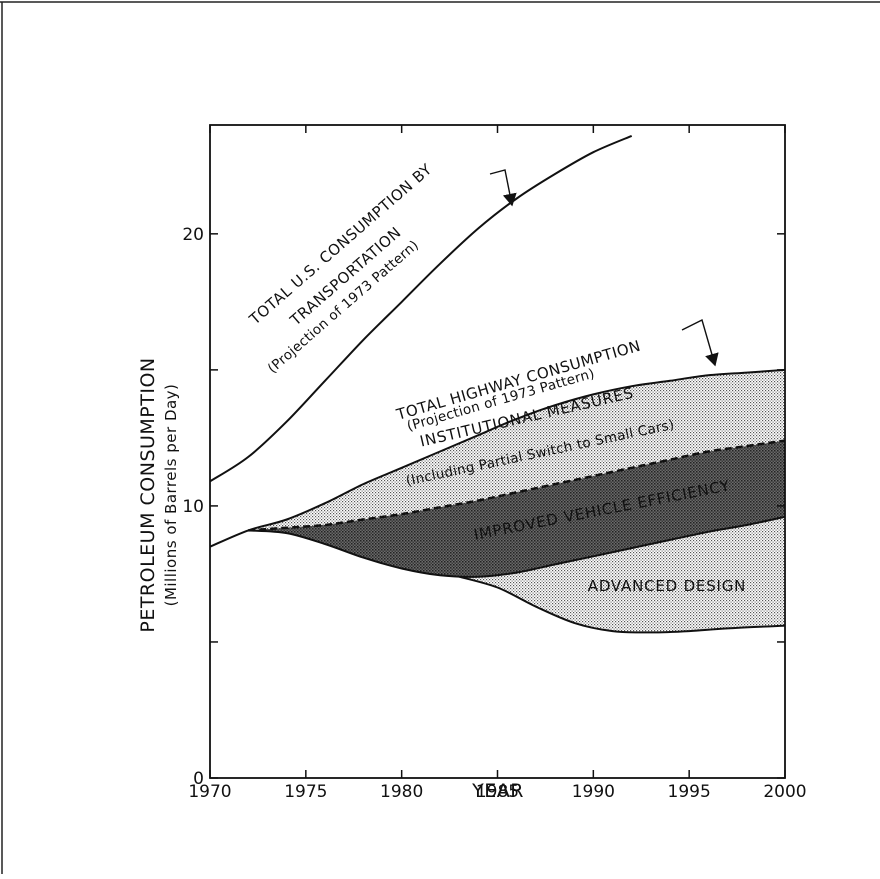 Image resolution: width=880 pixels, height=879 pixels. What do you see at coordinates (198, 779) in the screenshot?
I see `y-tick-label-0: 0` at bounding box center [198, 779].